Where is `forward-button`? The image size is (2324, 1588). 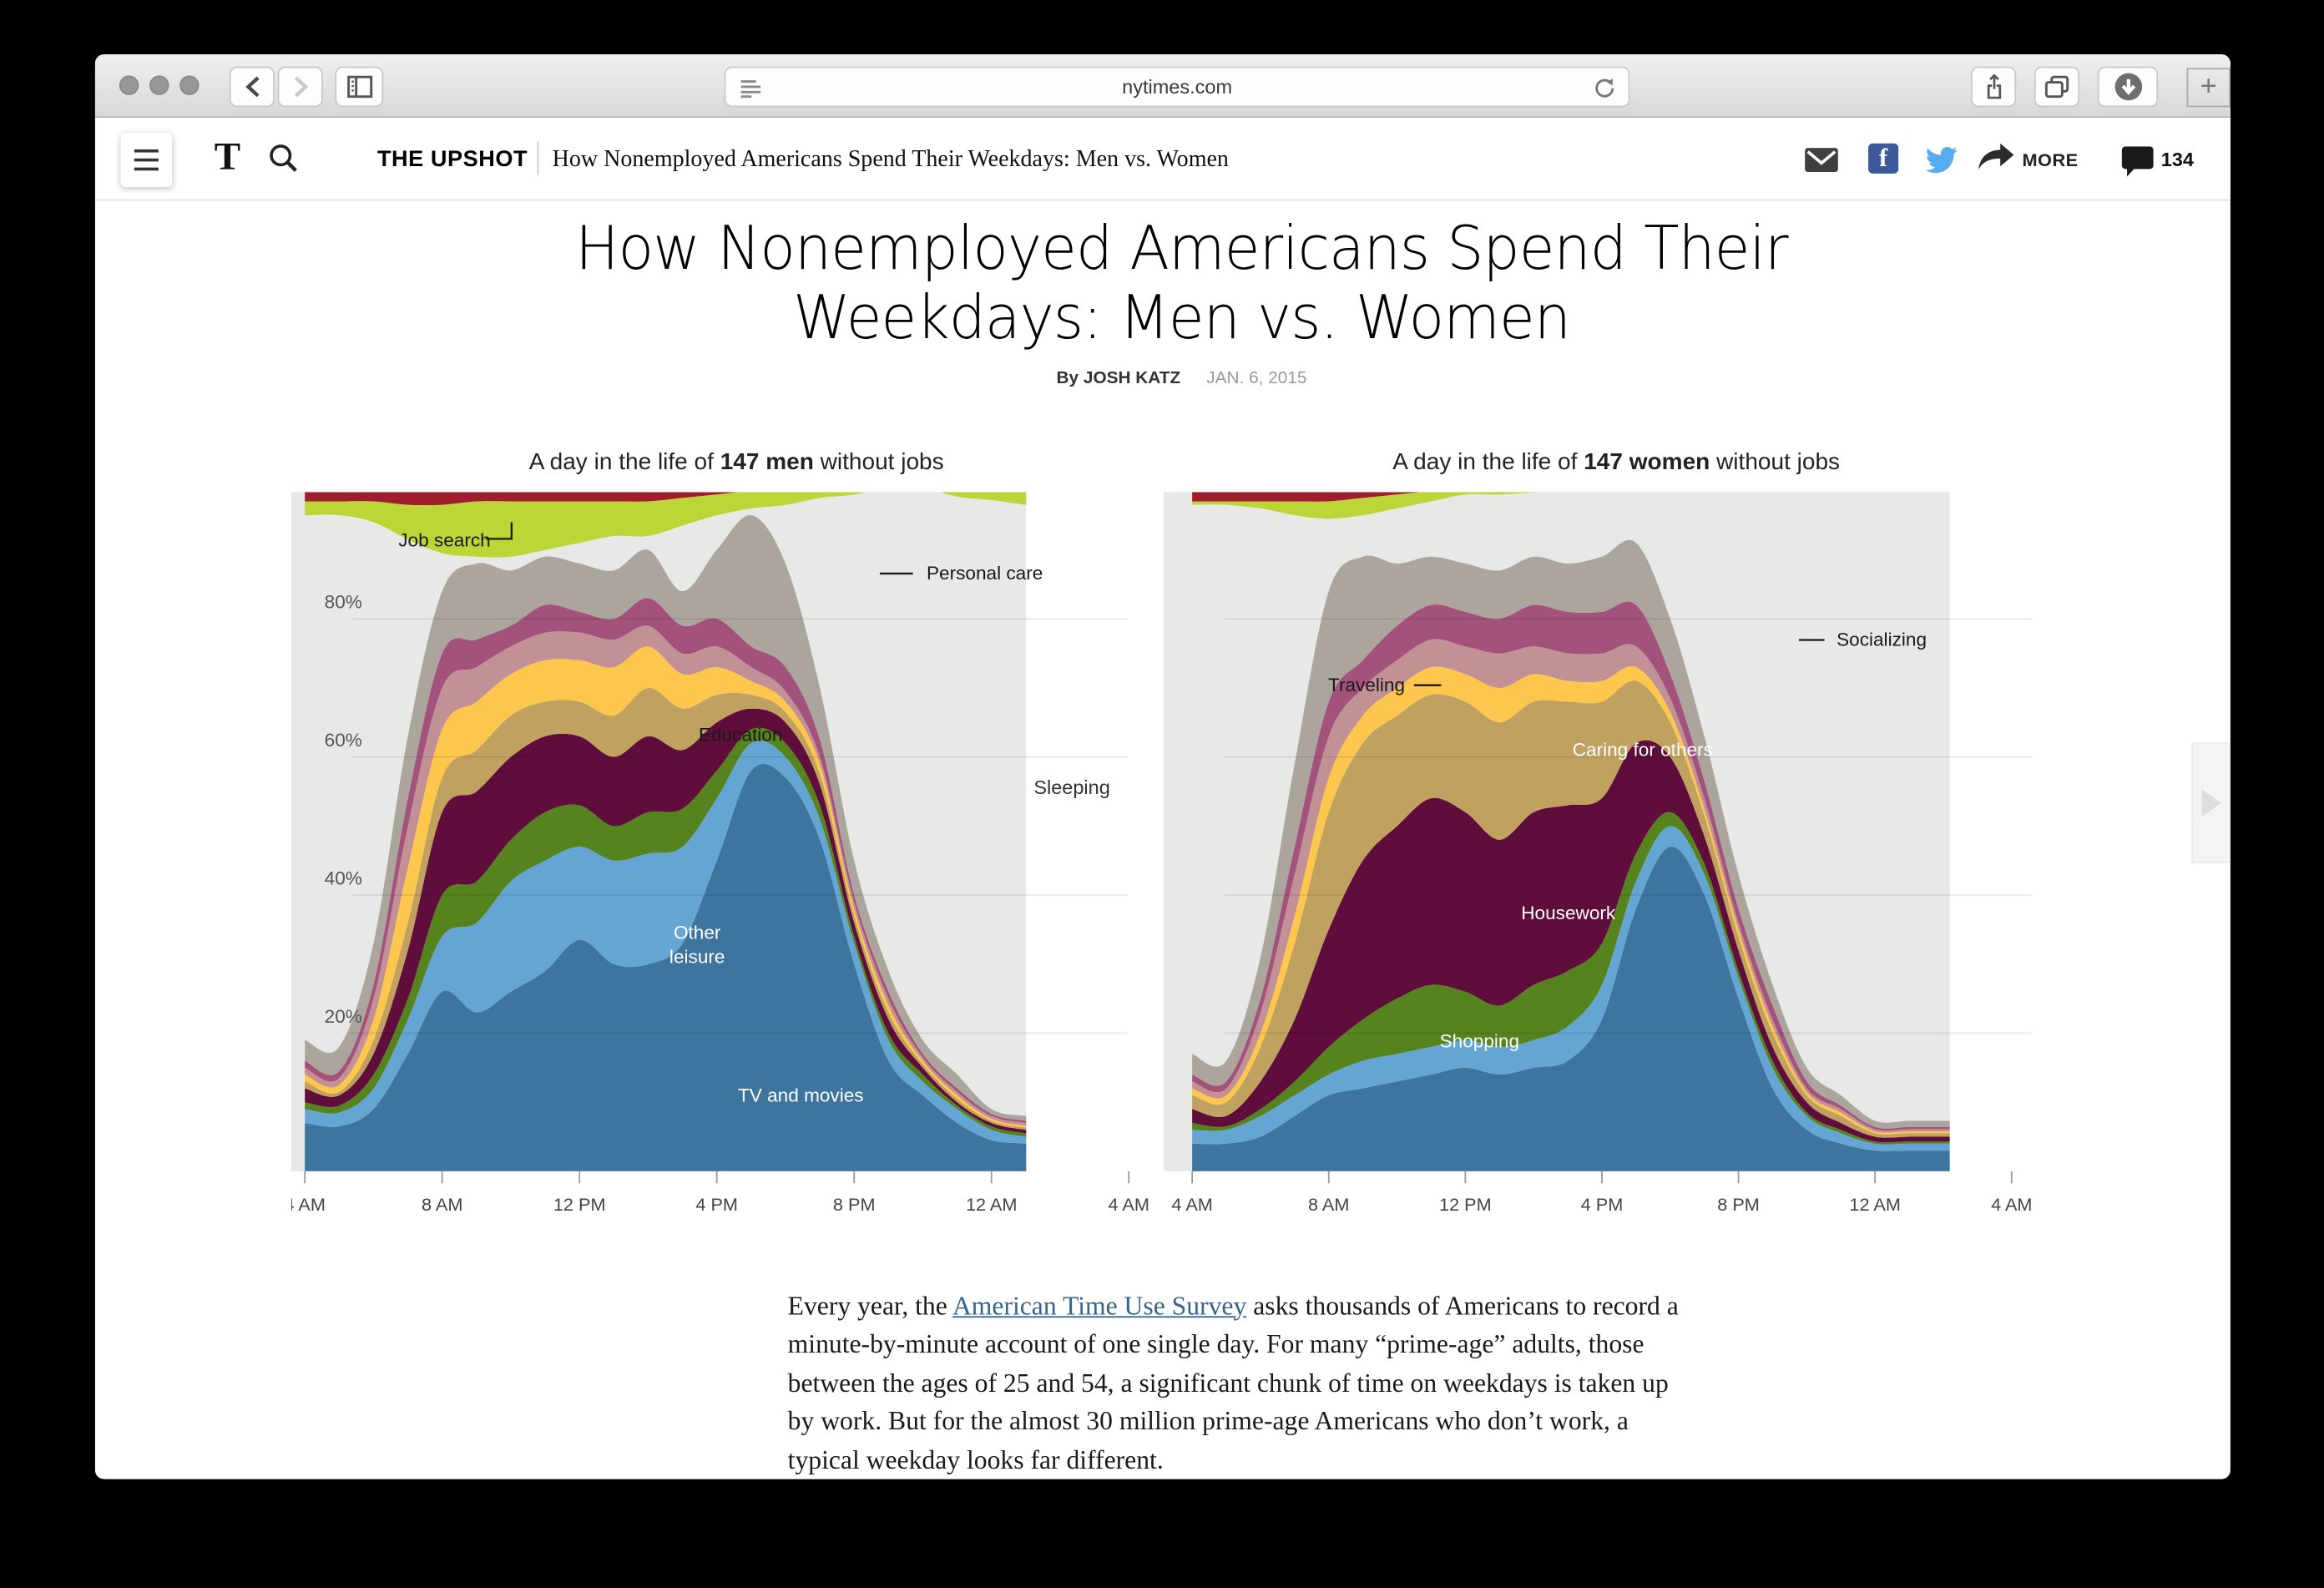
forward-button is located at coordinates (300, 87).